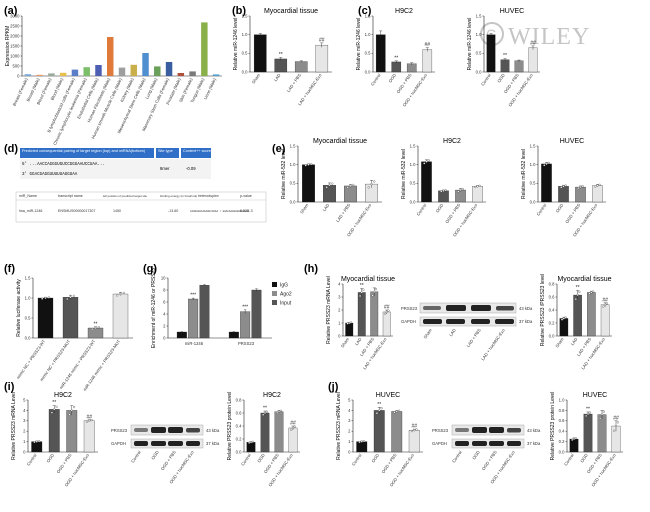 Image resolution: width=650 pixels, height=512 pixels. What do you see at coordinates (155, 455) in the screenshot?
I see `blot-i-lane-2: OGD` at bounding box center [155, 455].